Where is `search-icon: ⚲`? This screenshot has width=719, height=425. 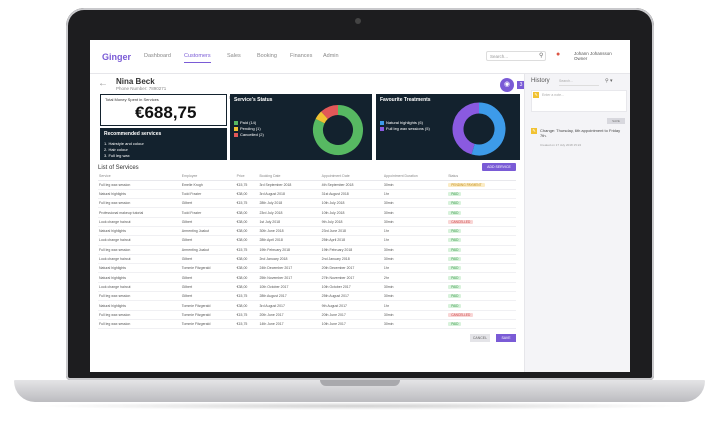 search-icon: ⚲ is located at coordinates (541, 56).